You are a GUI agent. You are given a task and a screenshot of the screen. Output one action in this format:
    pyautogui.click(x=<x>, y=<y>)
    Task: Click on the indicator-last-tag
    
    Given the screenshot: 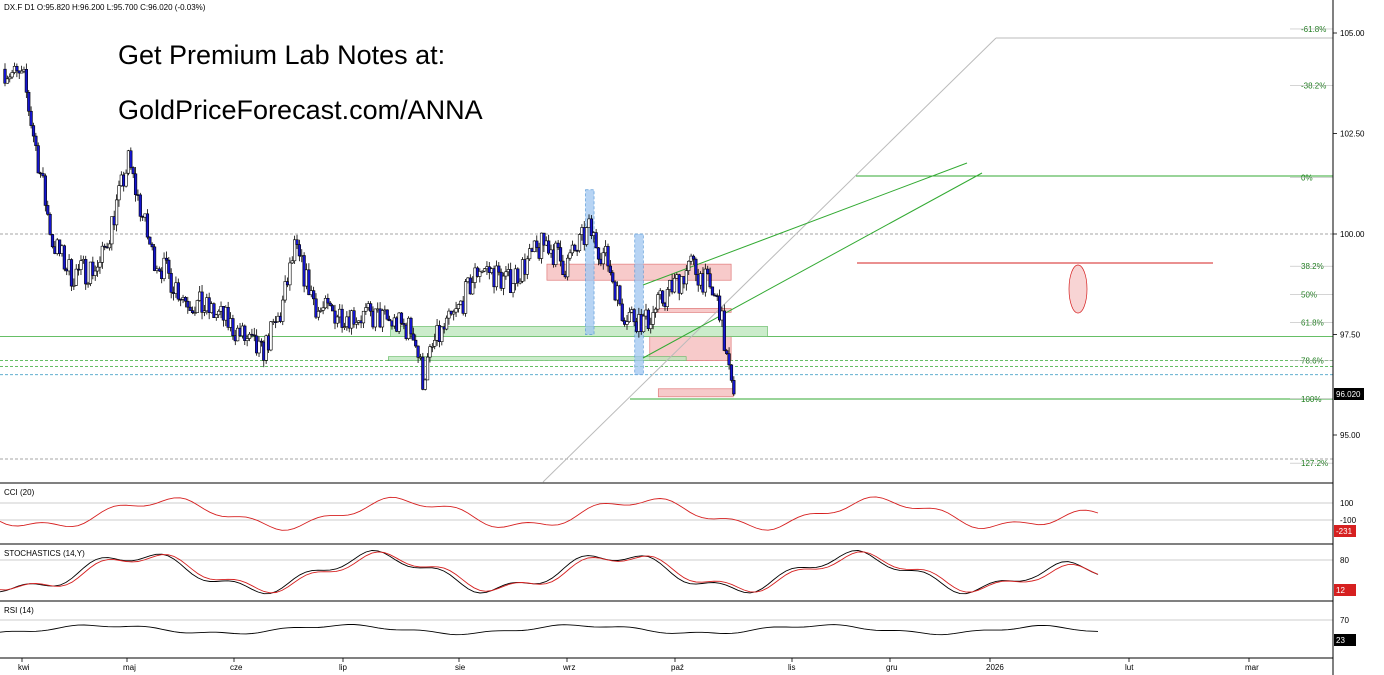 What is the action you would take?
    pyautogui.click(x=1345, y=531)
    